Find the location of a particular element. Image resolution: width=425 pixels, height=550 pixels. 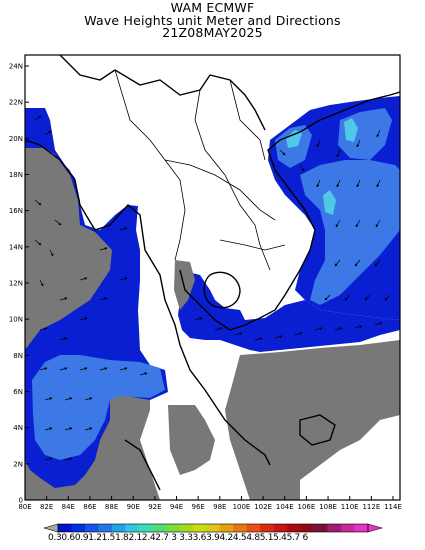

lat-label: 18N is located at coordinates (16, 175).